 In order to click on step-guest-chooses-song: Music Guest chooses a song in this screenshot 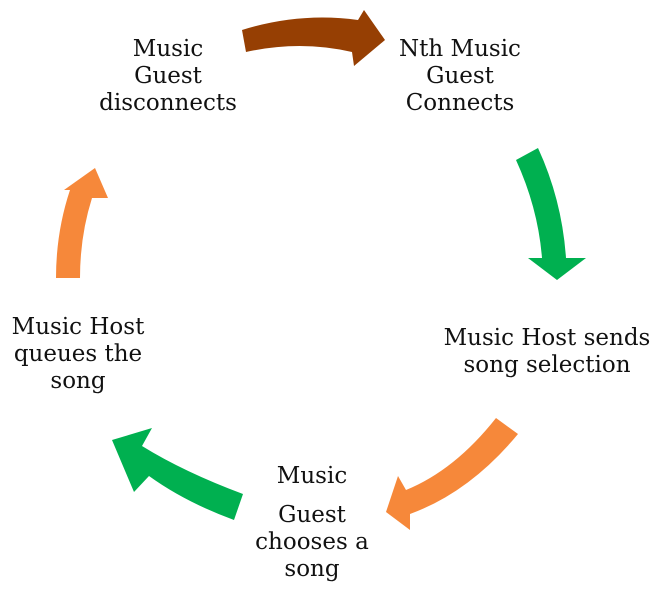, I will do `click(312, 523)`.